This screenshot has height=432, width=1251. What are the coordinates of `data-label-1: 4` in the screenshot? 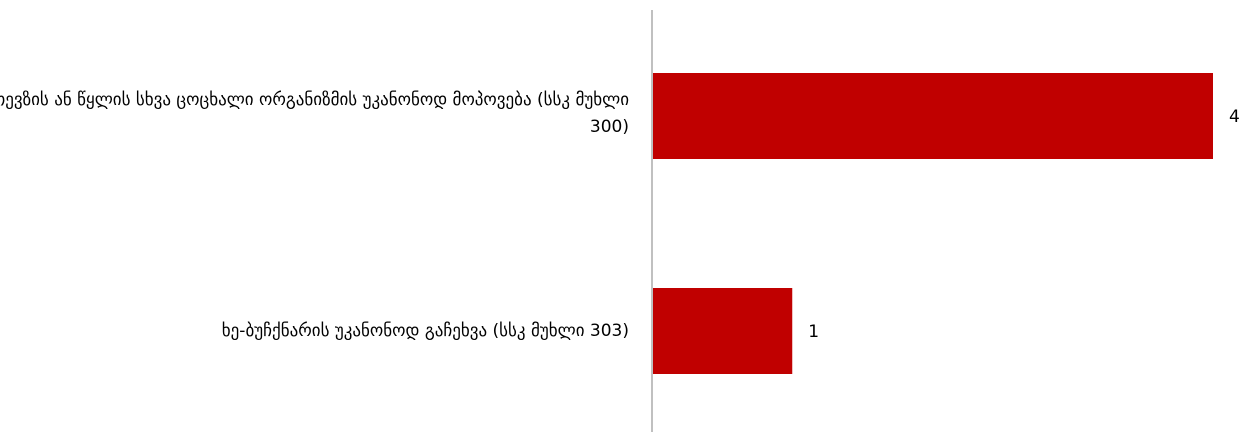 It's located at (1234, 117).